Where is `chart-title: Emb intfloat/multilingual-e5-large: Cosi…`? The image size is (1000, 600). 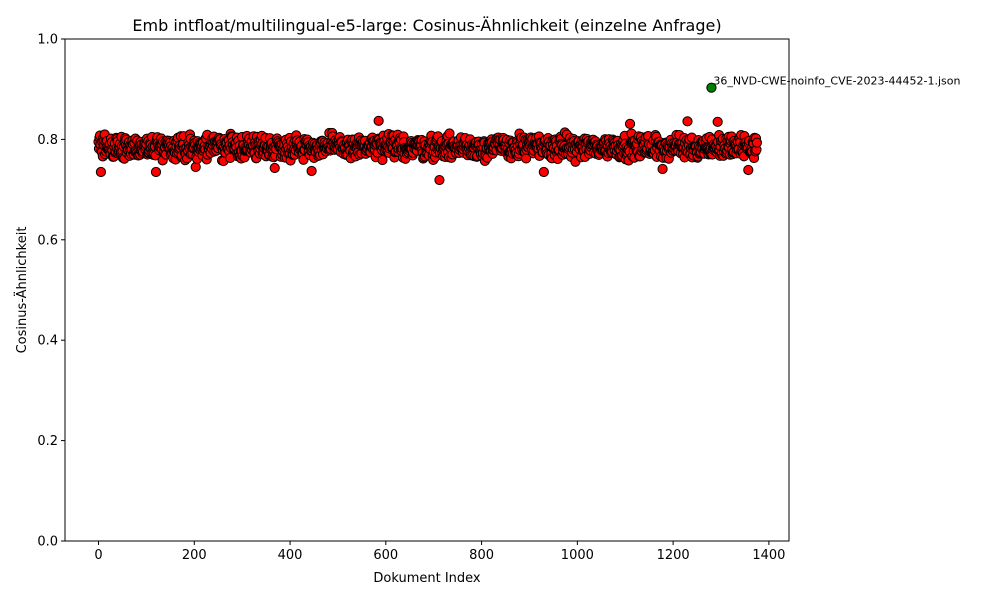 chart-title: Emb intfloat/multilingual-e5-large: Cosi… is located at coordinates (426, 25).